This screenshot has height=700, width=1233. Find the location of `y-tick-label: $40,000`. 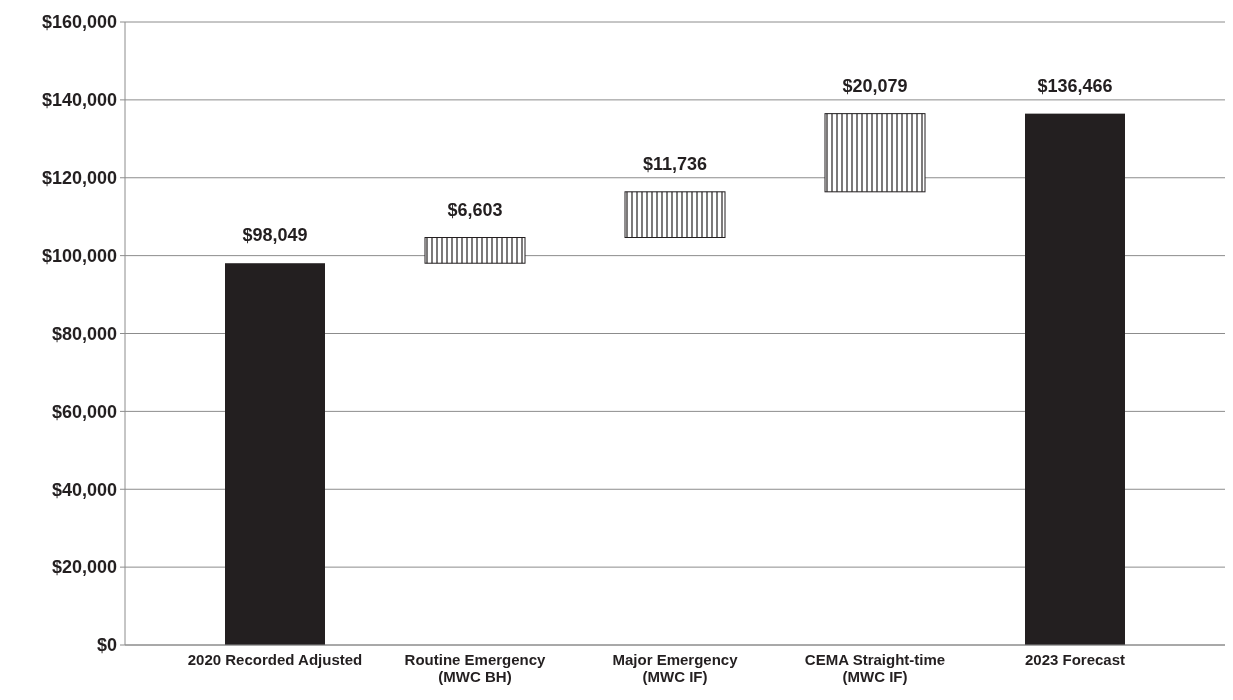

y-tick-label: $40,000 is located at coordinates (84, 489).